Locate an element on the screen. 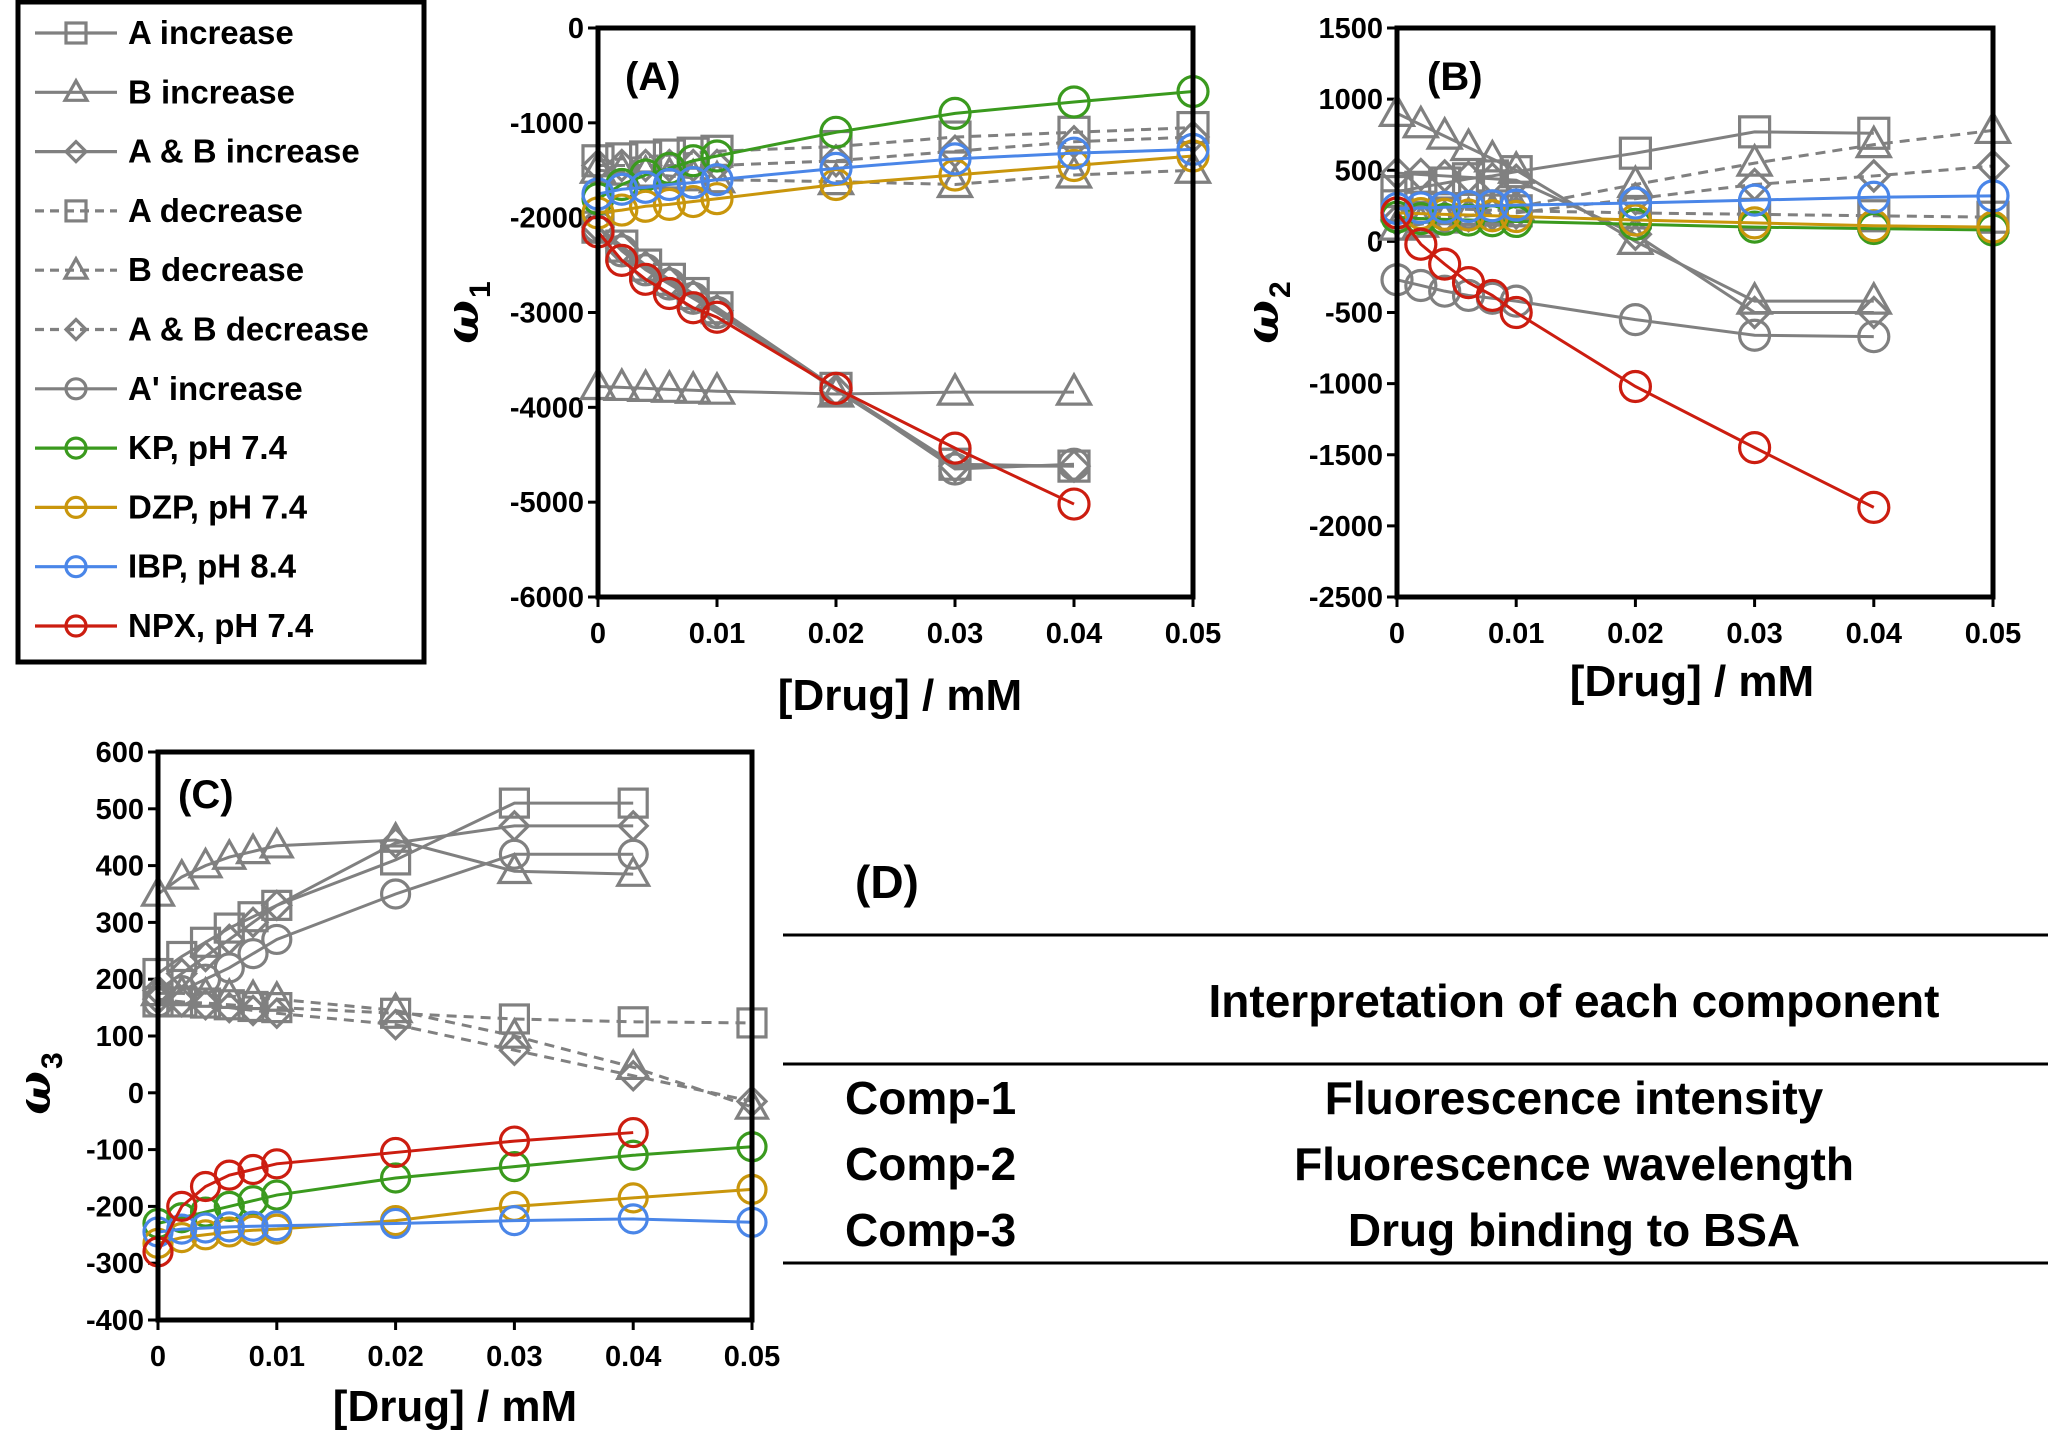  legend-label: B increase is located at coordinates (211, 91).